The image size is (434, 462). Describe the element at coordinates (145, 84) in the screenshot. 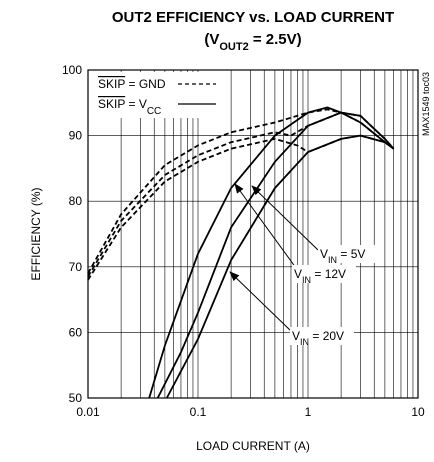

I see `text-part: = GND` at that location.